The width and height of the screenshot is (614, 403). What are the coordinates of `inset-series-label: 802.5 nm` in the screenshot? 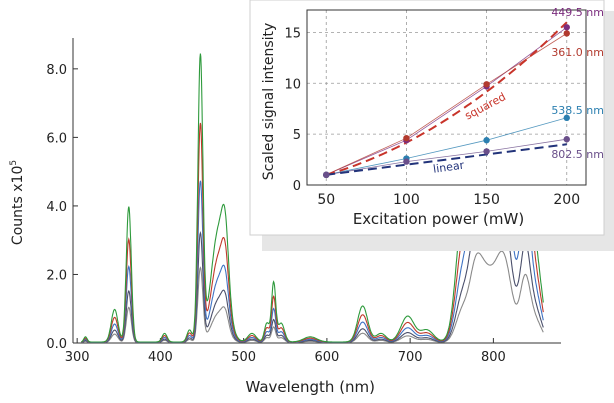 It's located at (577, 154).